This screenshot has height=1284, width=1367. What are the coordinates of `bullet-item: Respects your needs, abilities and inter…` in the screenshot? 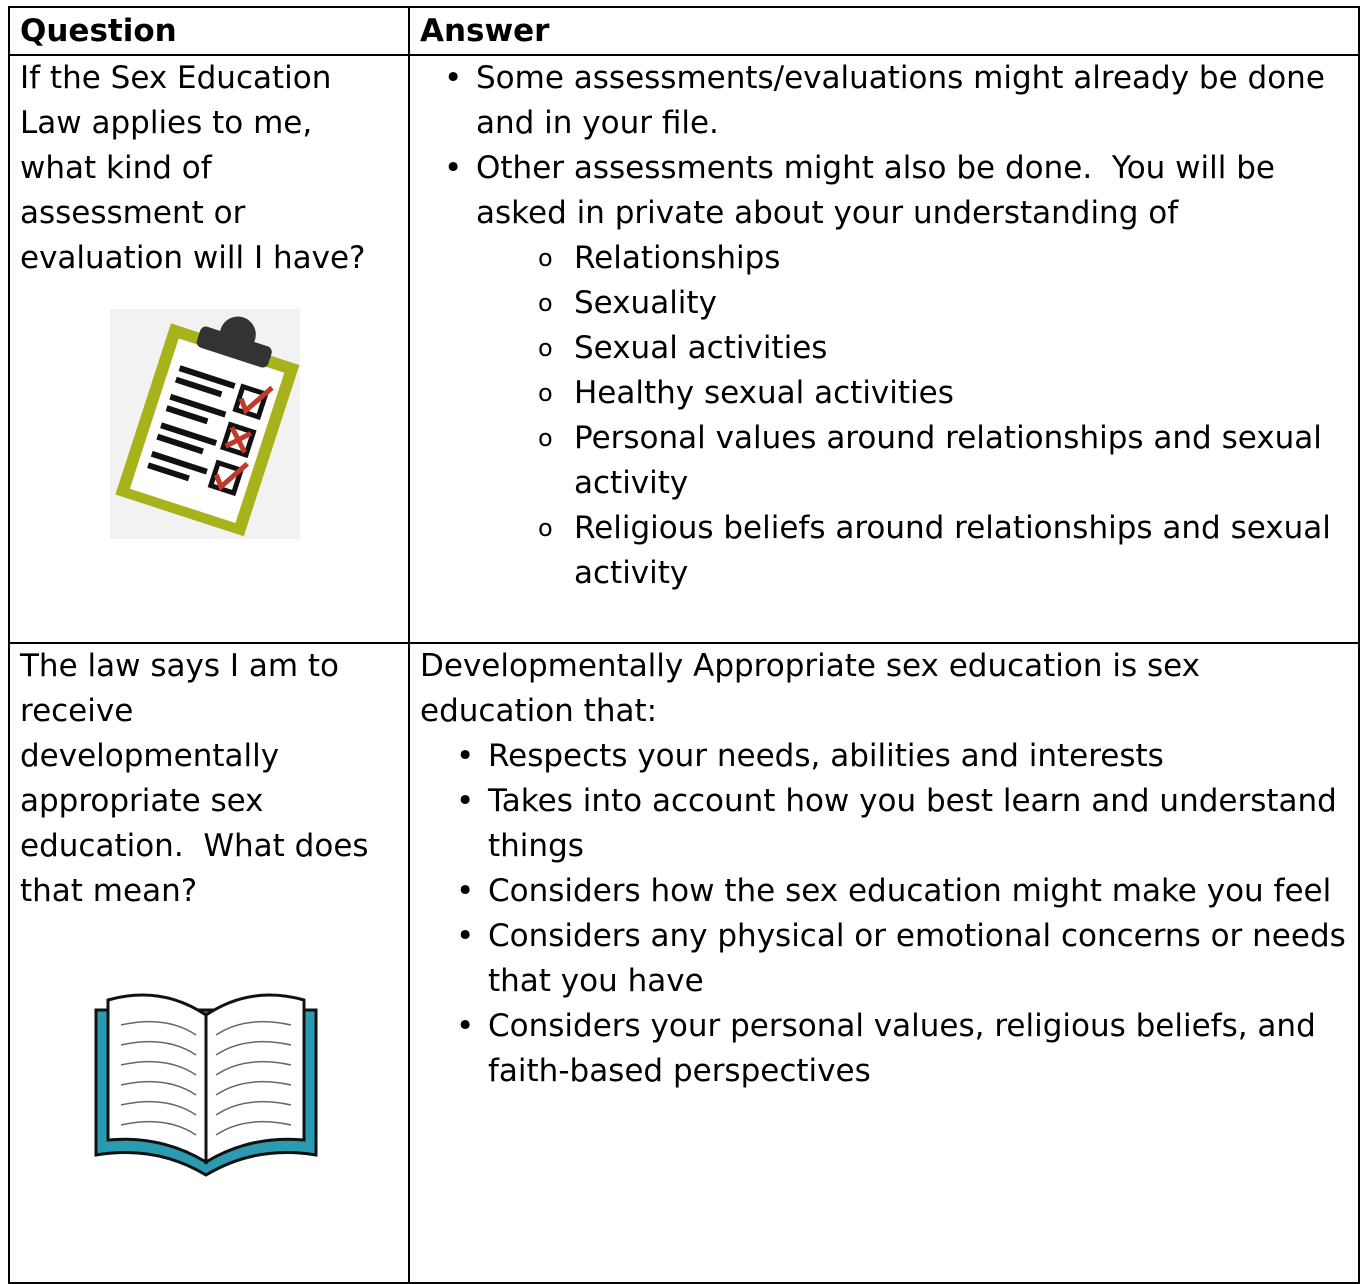 It's located at (902, 756).